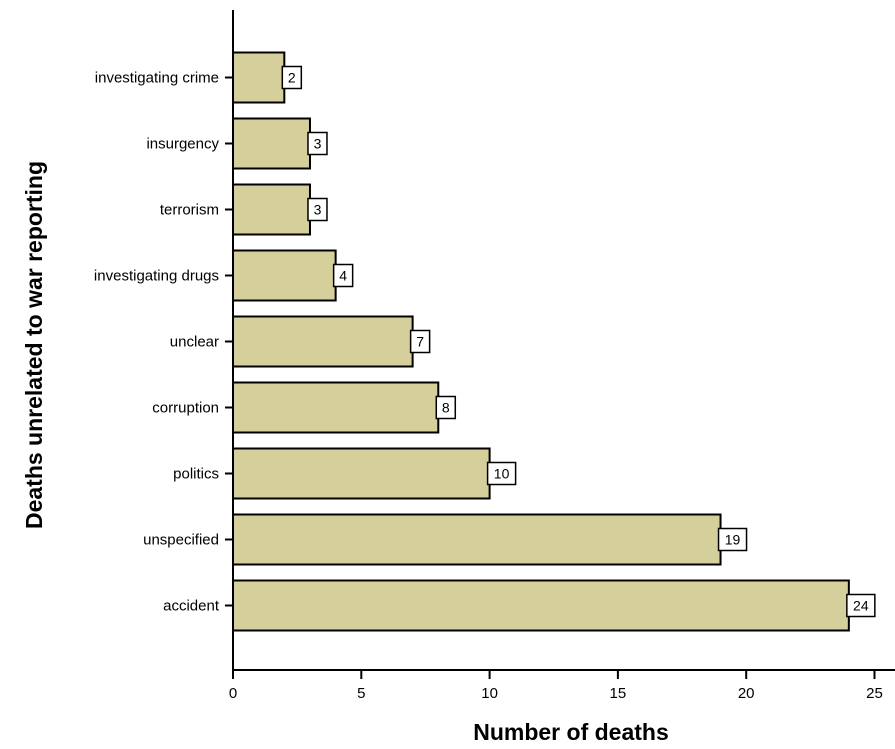 The width and height of the screenshot is (895, 749). I want to click on data-label: 24, so click(861, 606).